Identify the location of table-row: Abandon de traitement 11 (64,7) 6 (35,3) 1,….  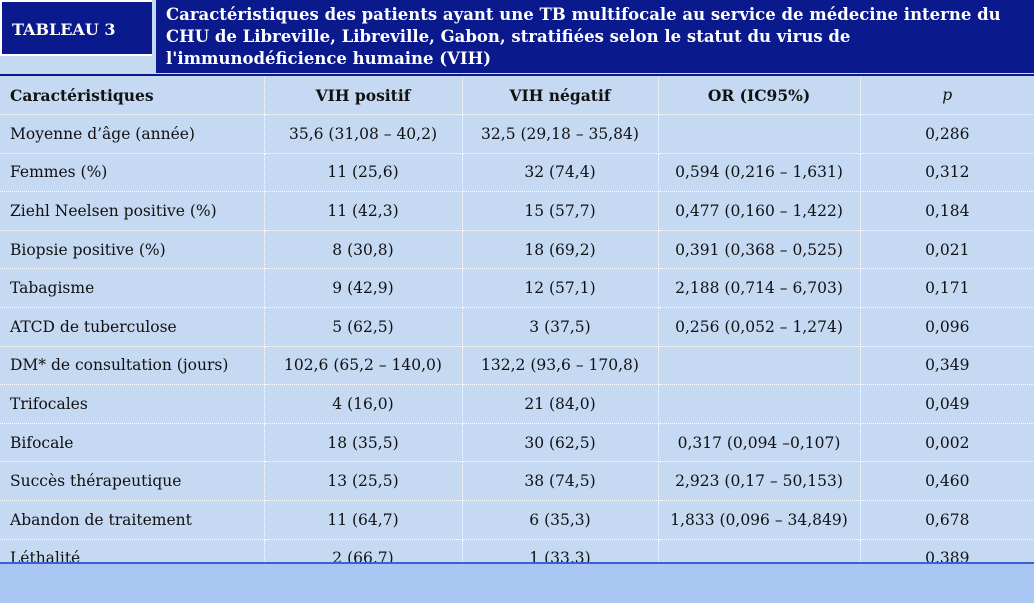
(517, 520).